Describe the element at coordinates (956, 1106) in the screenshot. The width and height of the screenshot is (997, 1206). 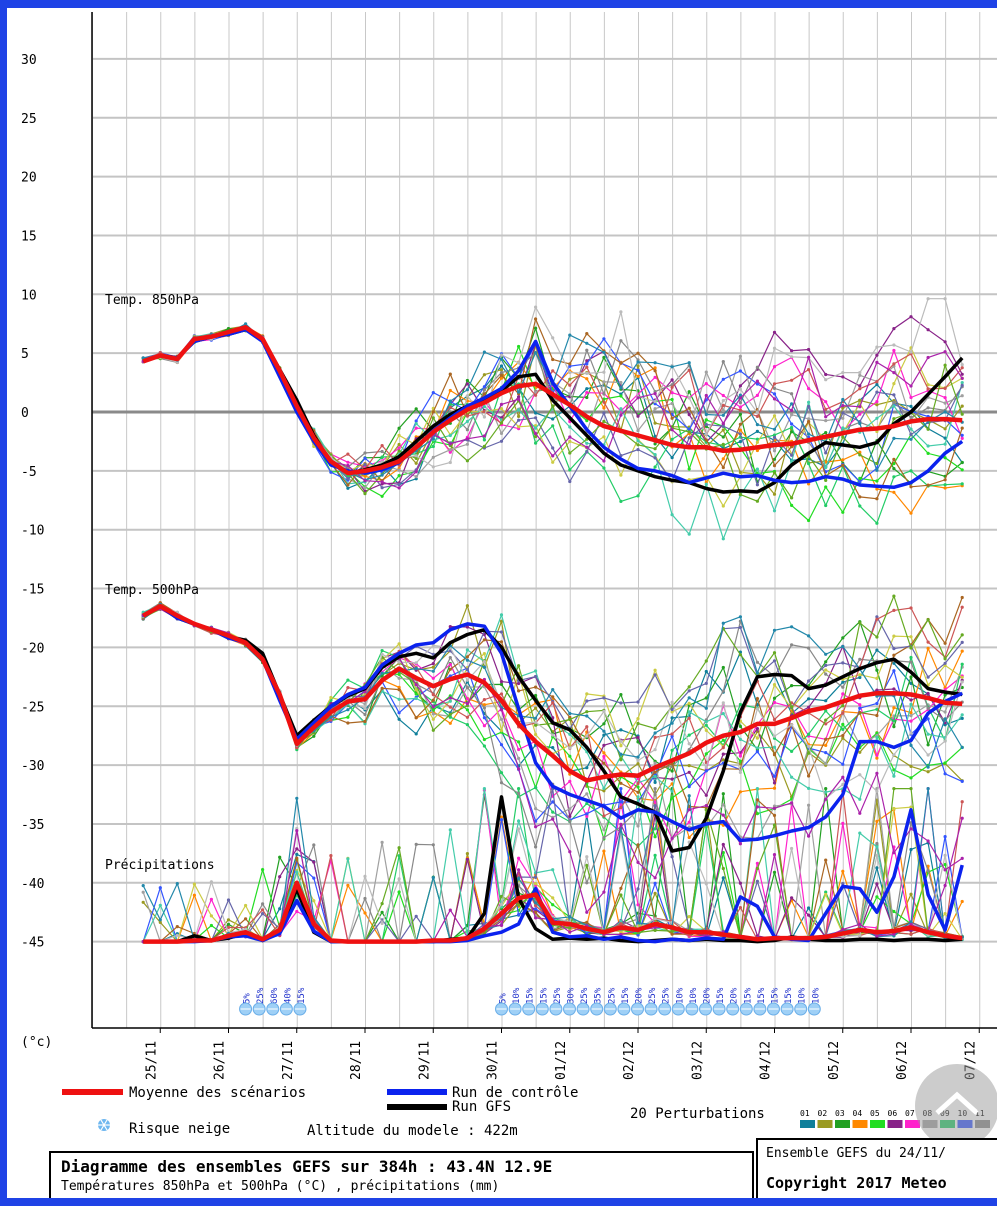
I see `scroll-to-top-button` at that location.